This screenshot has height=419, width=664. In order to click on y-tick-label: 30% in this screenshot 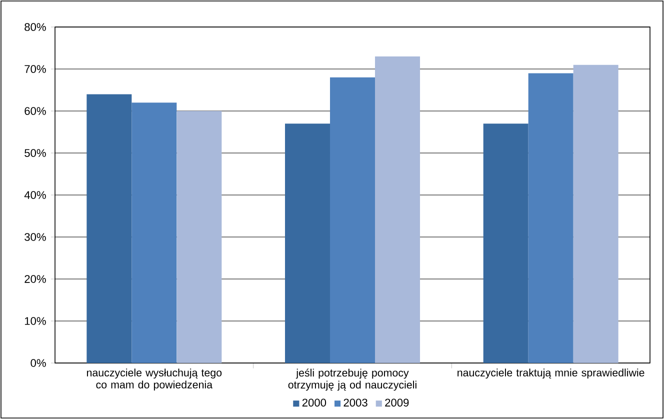, I will do `click(35, 237)`.